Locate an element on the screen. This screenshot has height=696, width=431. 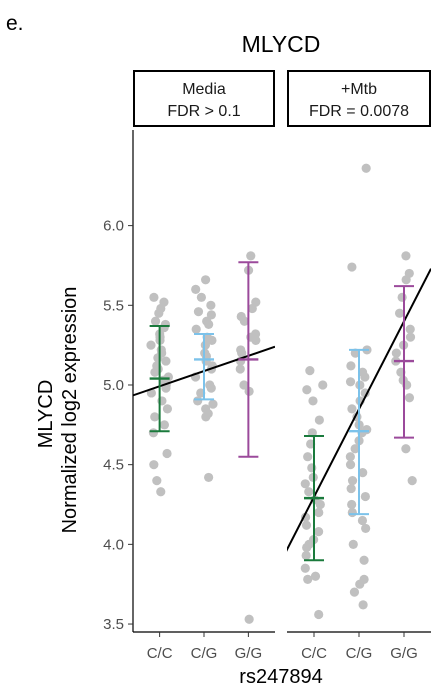
axes-layer: 3.5 4.0 4.5 5.0 5.5 6.0 is located at coordinates (118, 381).